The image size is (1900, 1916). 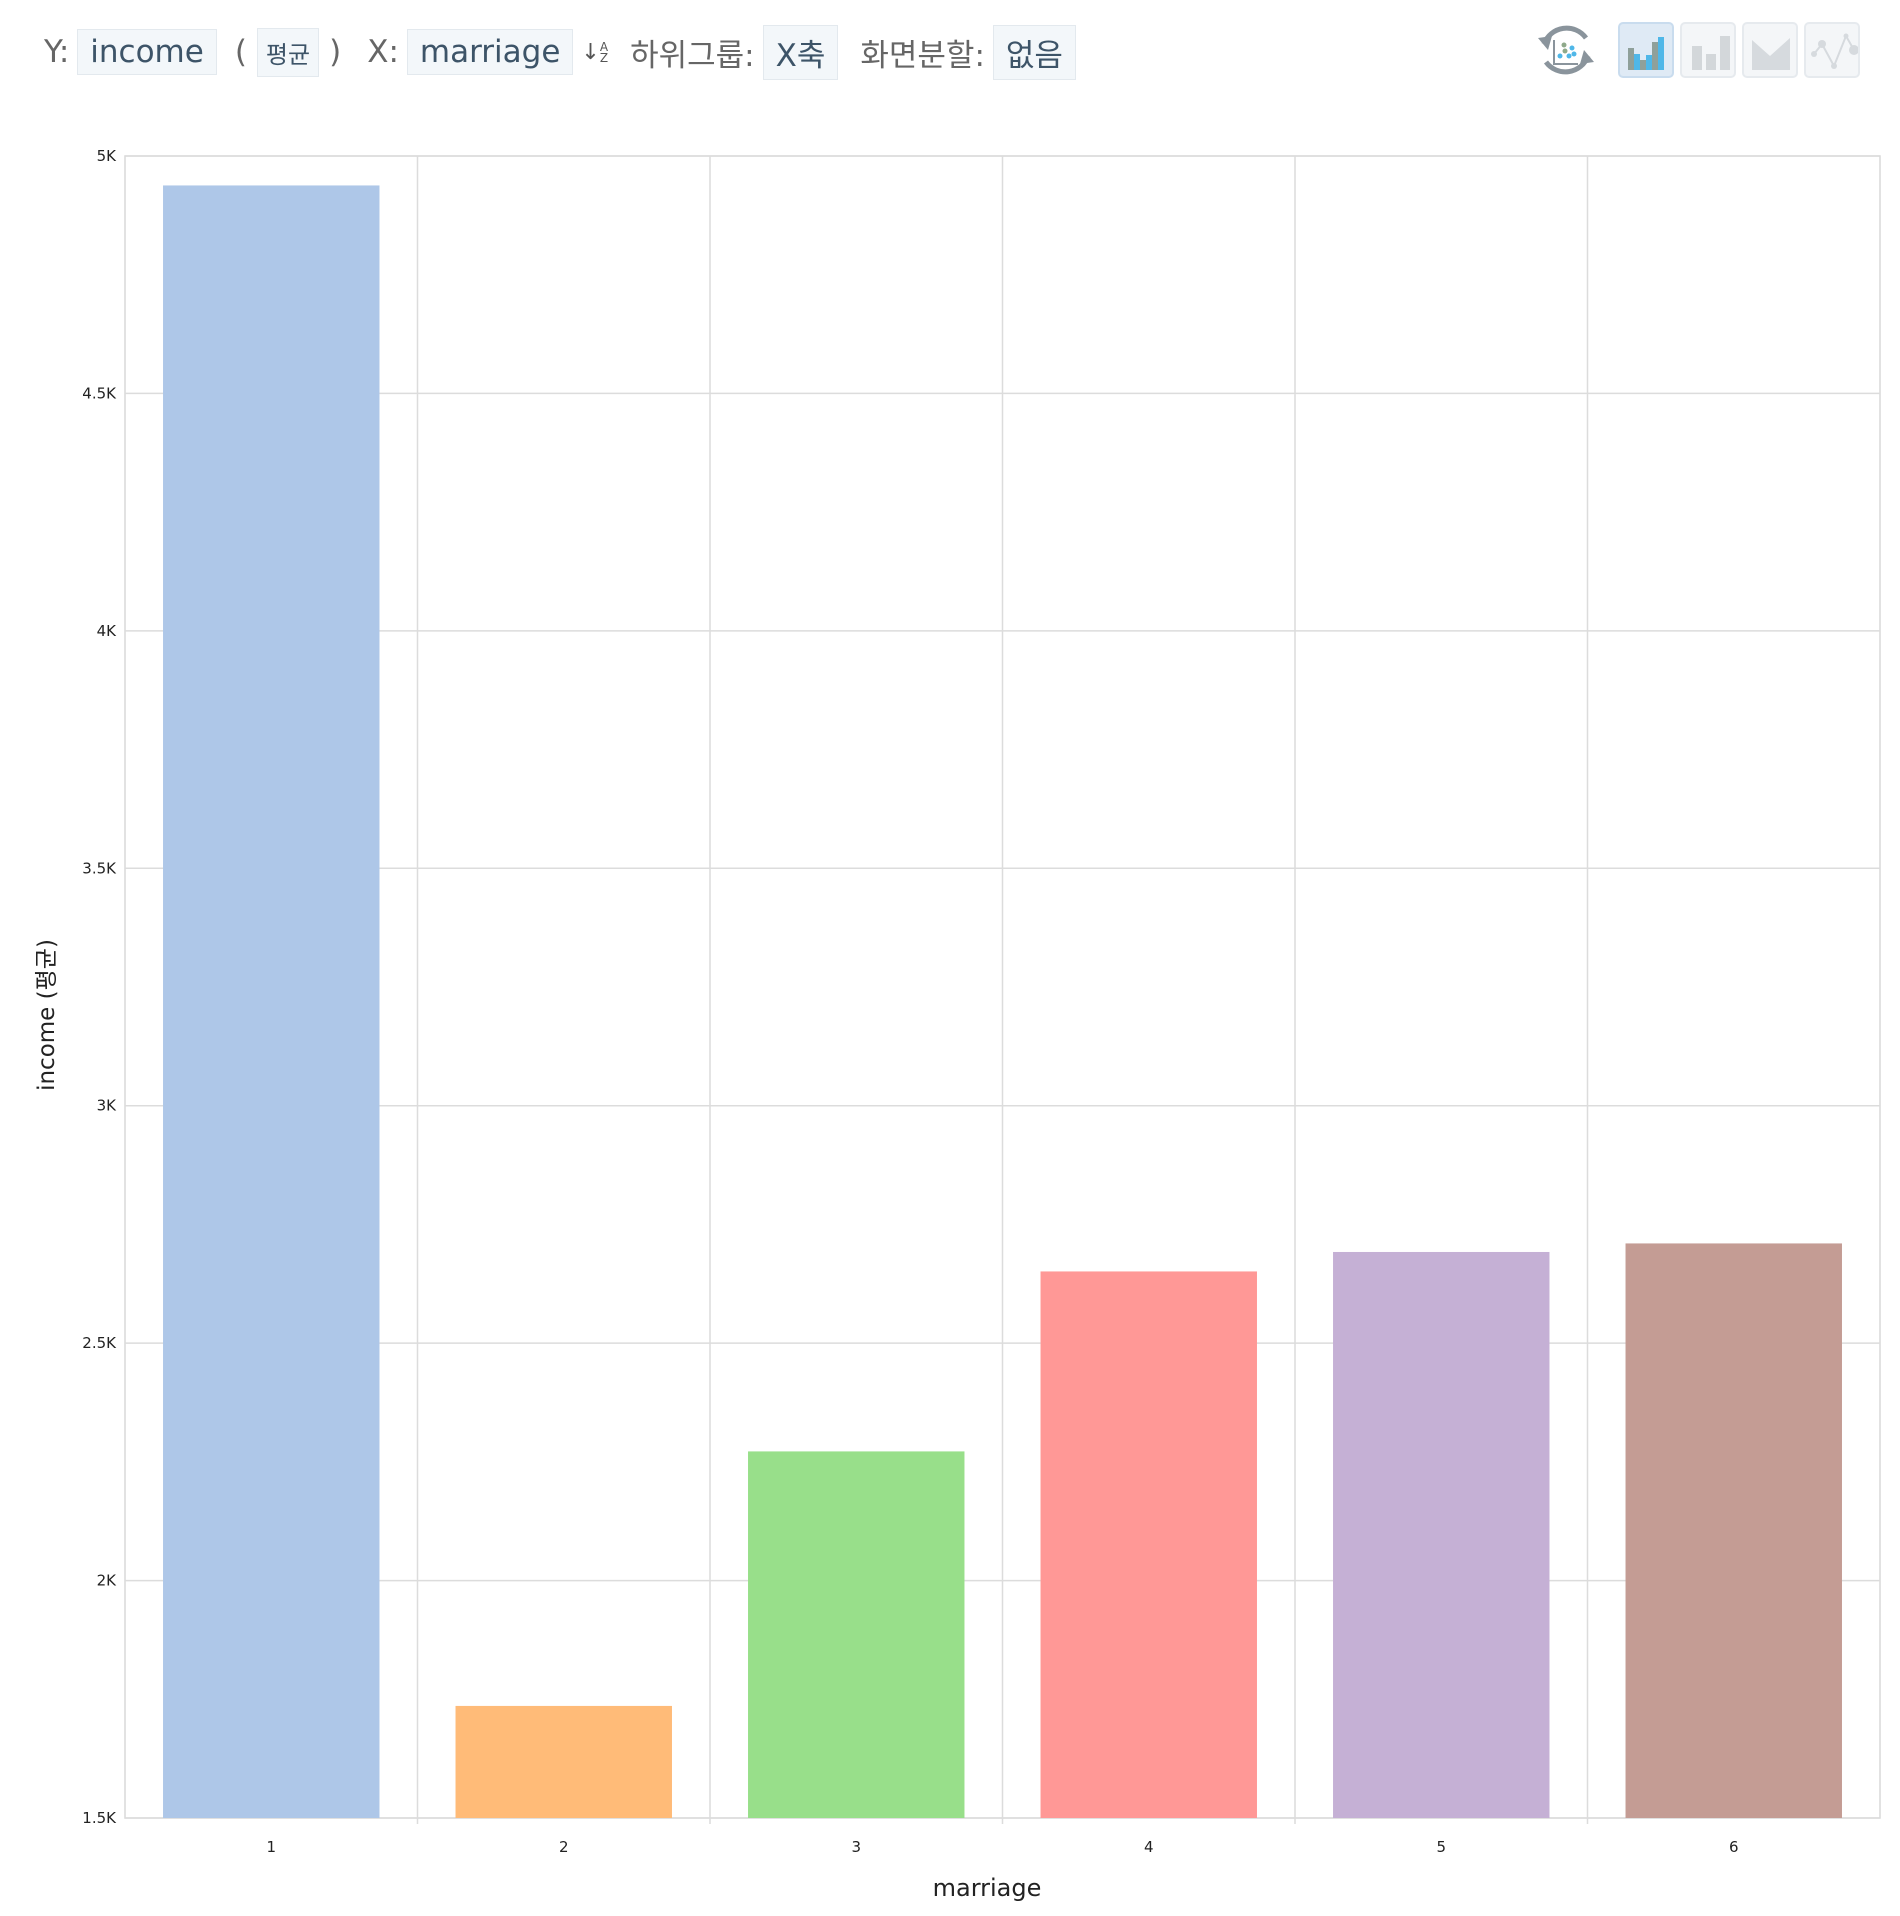 I want to click on line-chart-button, so click(x=1832, y=50).